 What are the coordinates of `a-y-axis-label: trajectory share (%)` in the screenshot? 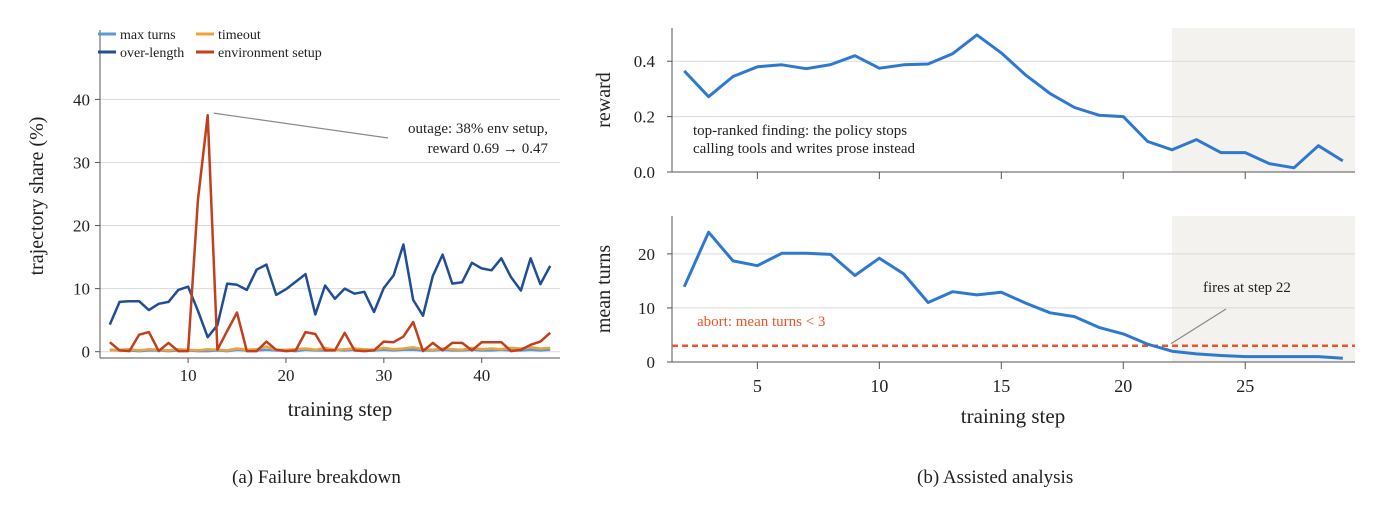 It's located at (37, 196).